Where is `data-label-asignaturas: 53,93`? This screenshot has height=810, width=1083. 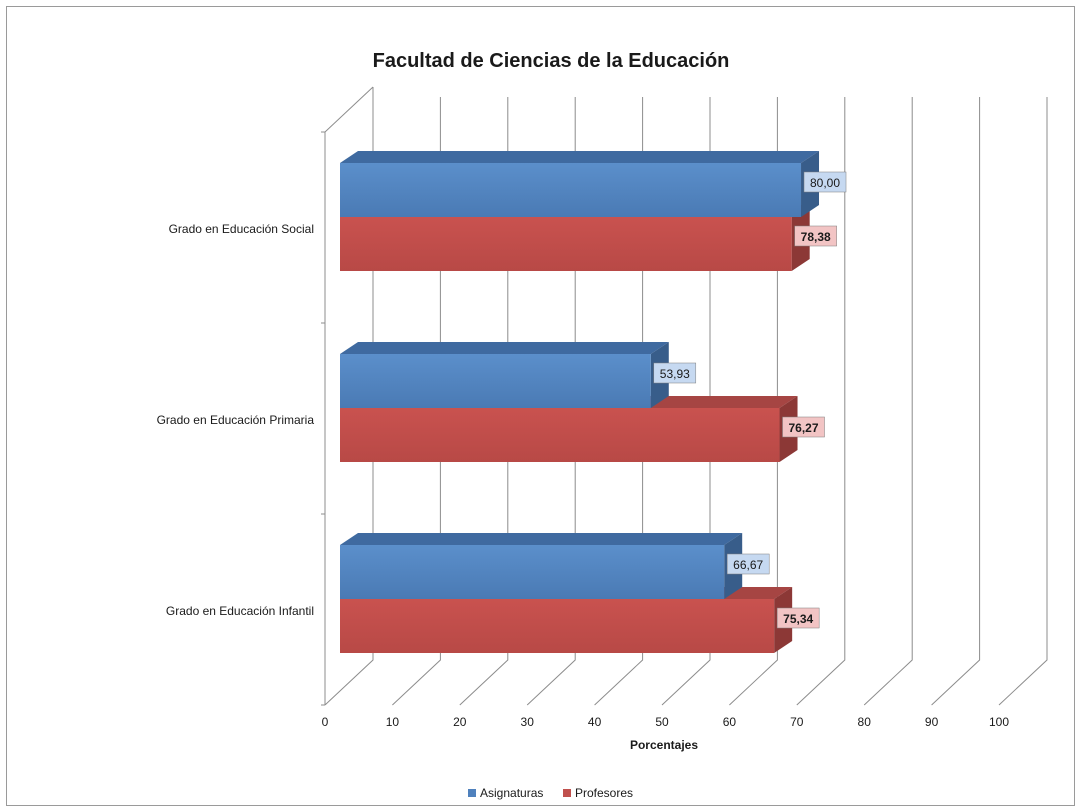 data-label-asignaturas: 53,93 is located at coordinates (675, 373).